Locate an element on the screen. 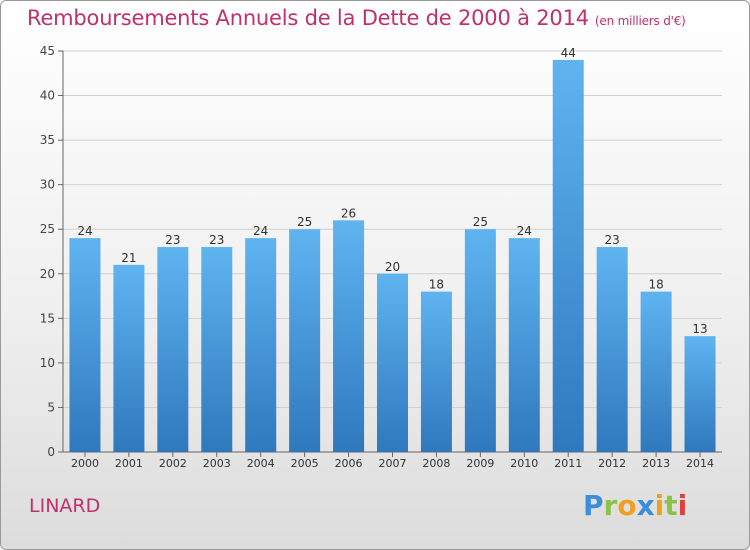 The width and height of the screenshot is (750, 550). x-tick-label: 2011 is located at coordinates (568, 463).